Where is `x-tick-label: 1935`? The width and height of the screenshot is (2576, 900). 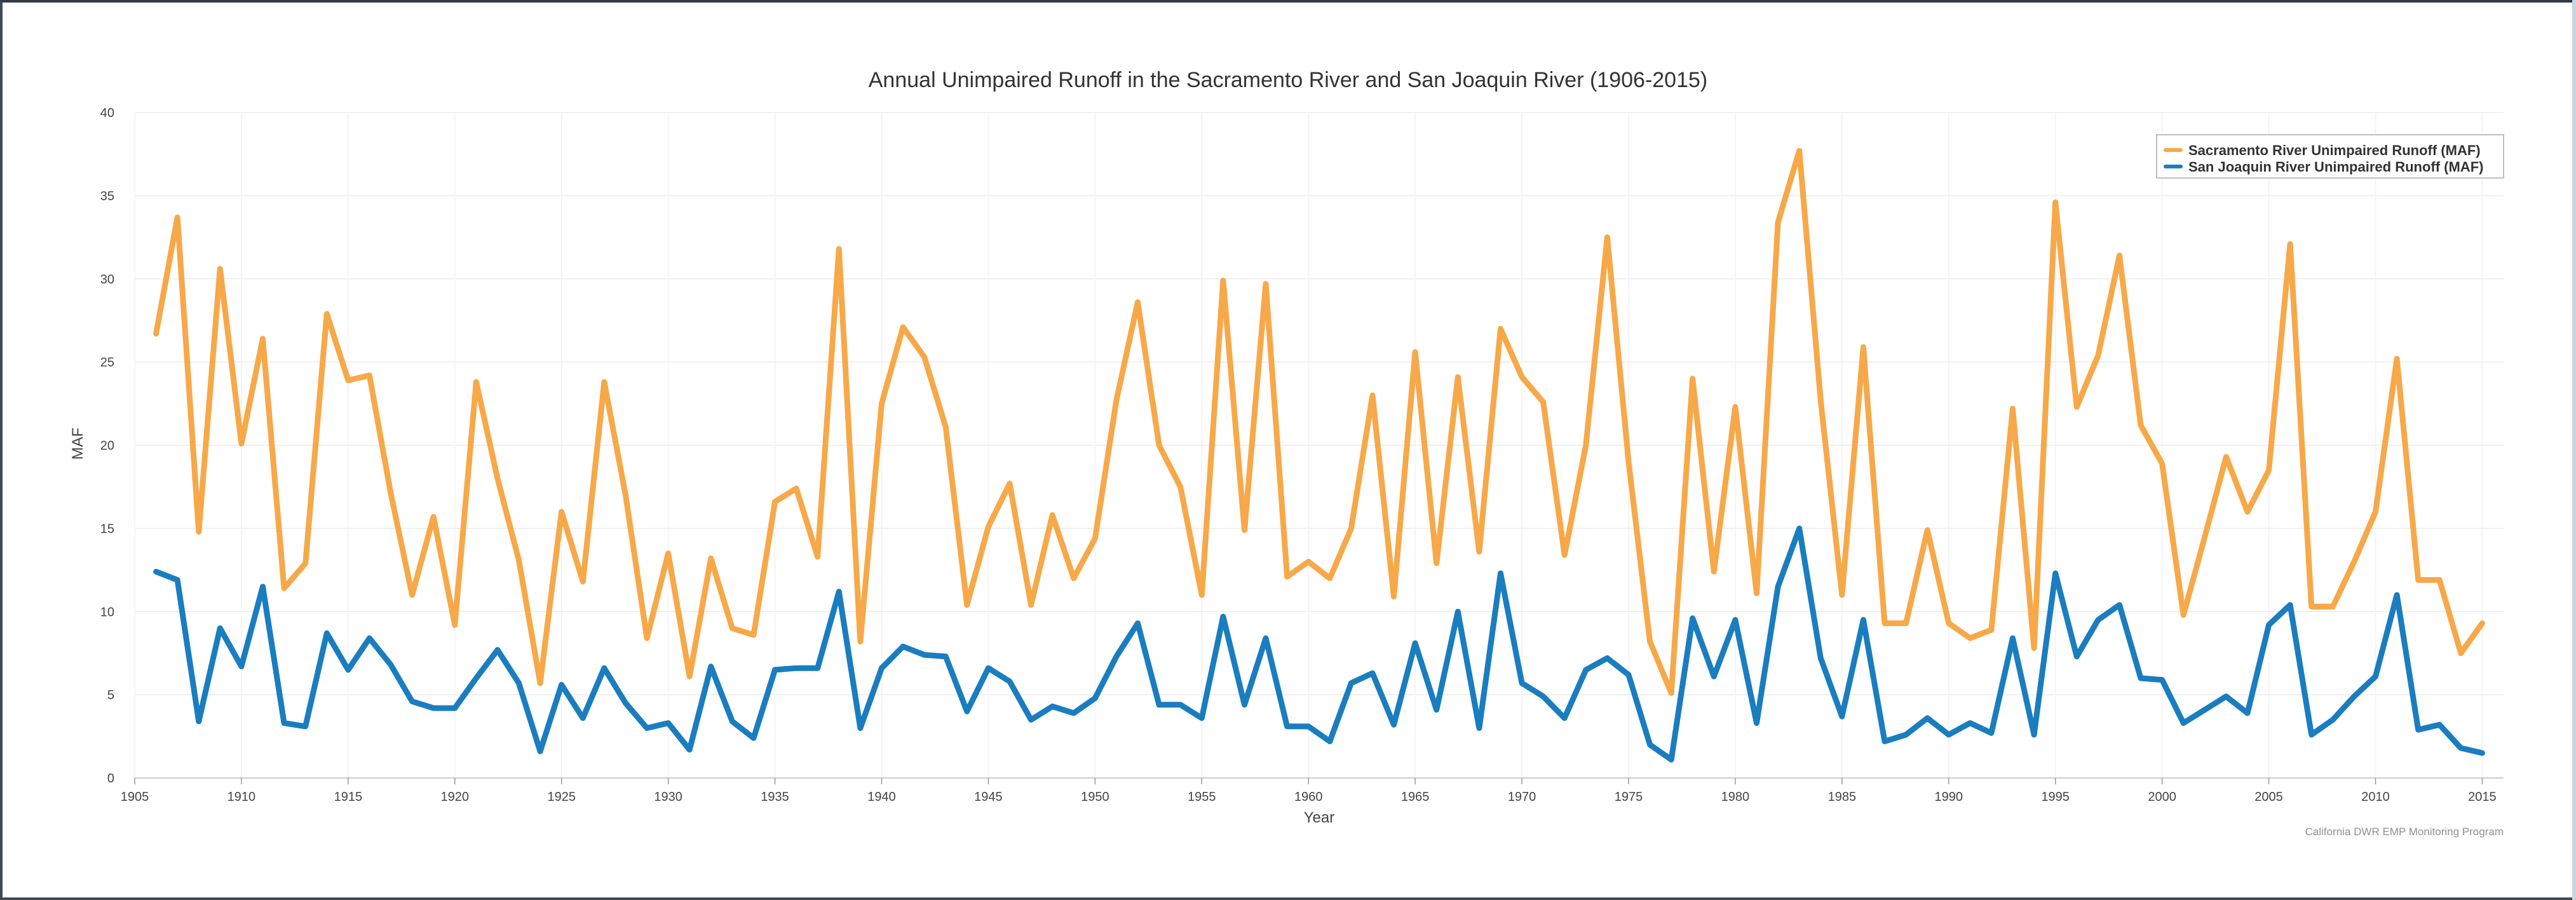
x-tick-label: 1935 is located at coordinates (775, 797).